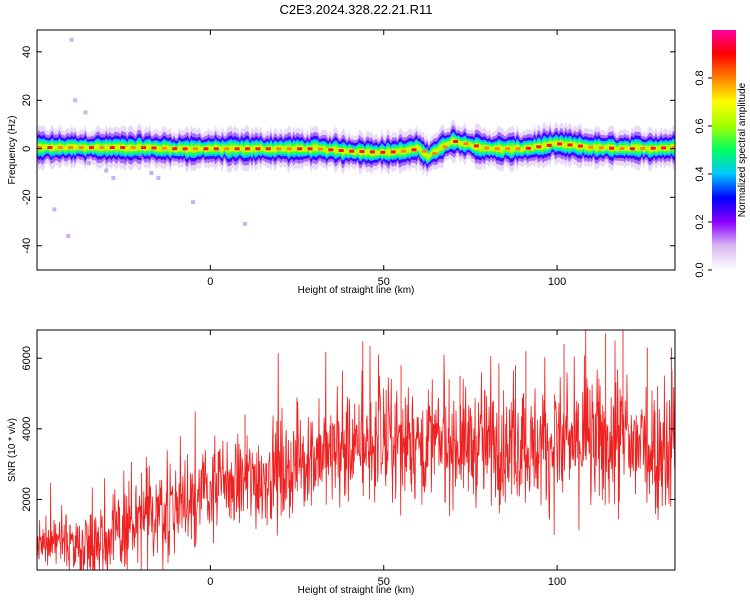  What do you see at coordinates (27, 149) in the screenshot?
I see `y-tick-label: 0` at bounding box center [27, 149].